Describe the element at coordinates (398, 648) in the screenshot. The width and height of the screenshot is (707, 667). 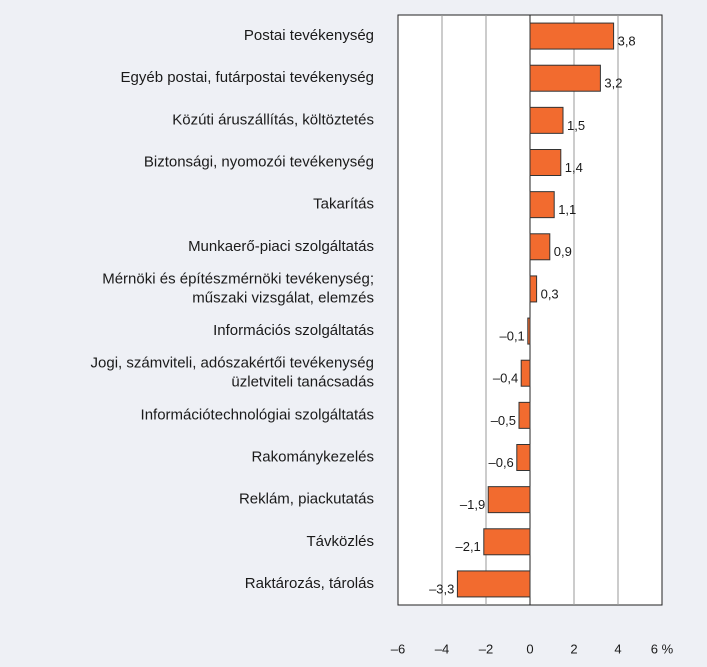
I see `x-tick-label: –6` at that location.